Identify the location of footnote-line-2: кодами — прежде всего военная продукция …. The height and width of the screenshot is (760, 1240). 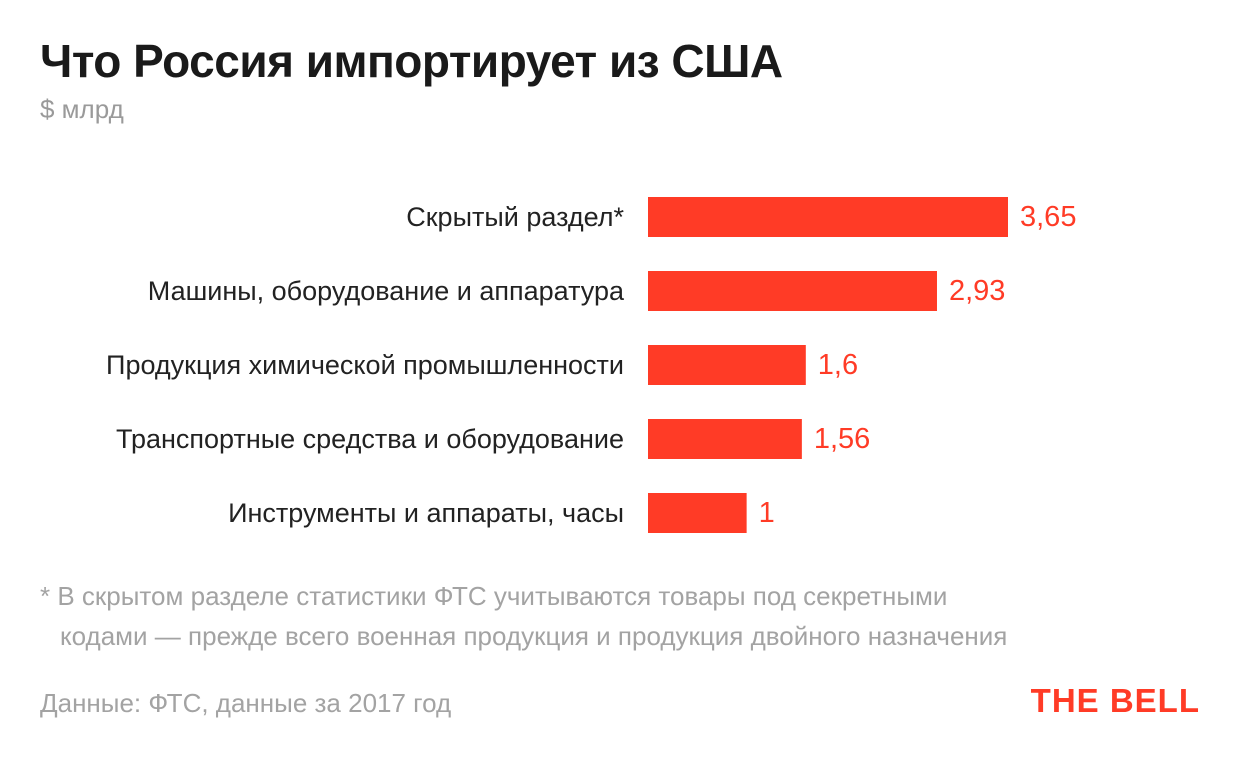
(534, 636).